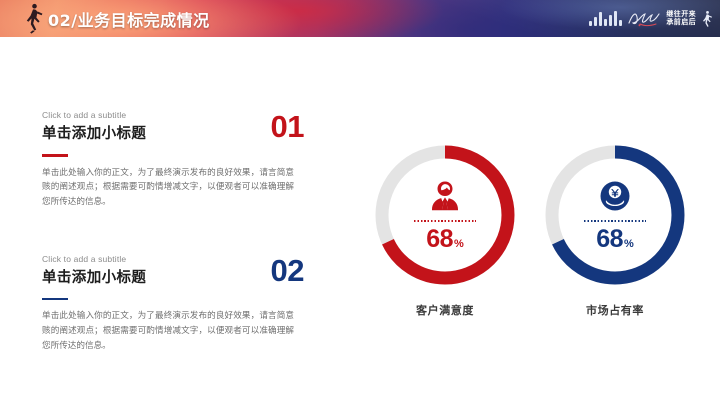 The image size is (720, 405). What do you see at coordinates (707, 18) in the screenshot?
I see `brand-runner-silhouette-icon` at bounding box center [707, 18].